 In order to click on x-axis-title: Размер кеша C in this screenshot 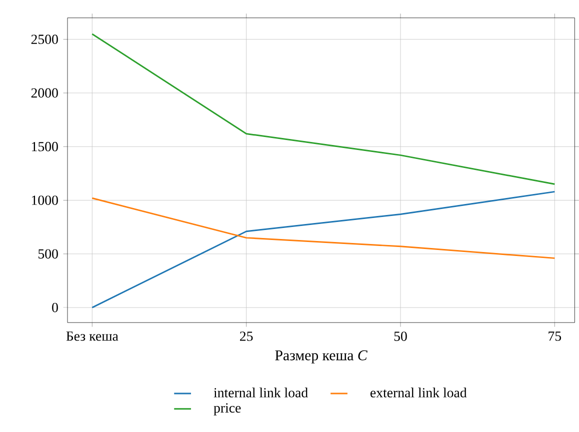, I will do `click(321, 357)`.